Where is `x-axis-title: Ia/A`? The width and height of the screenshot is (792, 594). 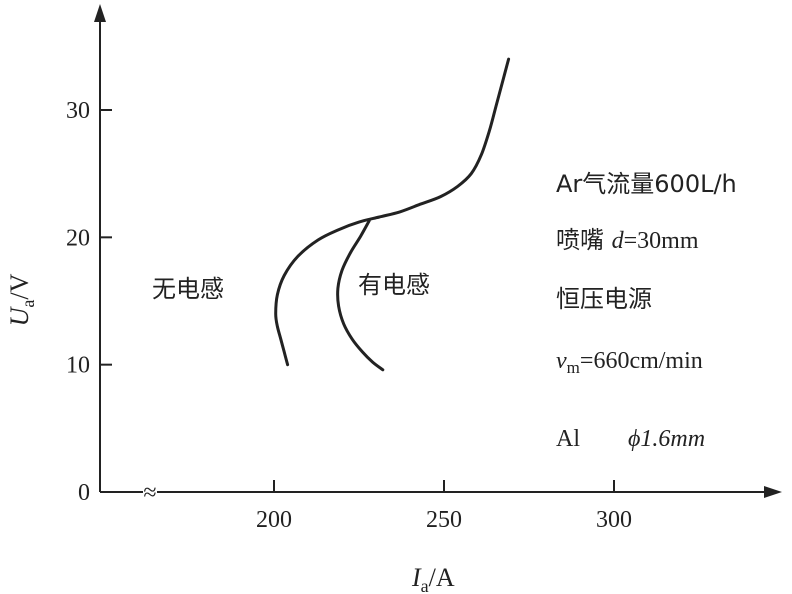 x-axis-title: Ia/A is located at coordinates (433, 578).